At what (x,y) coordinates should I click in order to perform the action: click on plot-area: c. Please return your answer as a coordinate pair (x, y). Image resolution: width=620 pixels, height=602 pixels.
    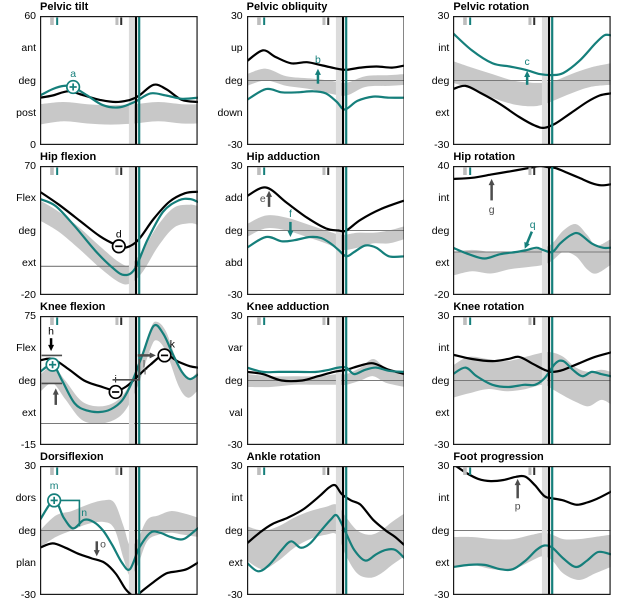
    Looking at the image, I should click on (532, 80).